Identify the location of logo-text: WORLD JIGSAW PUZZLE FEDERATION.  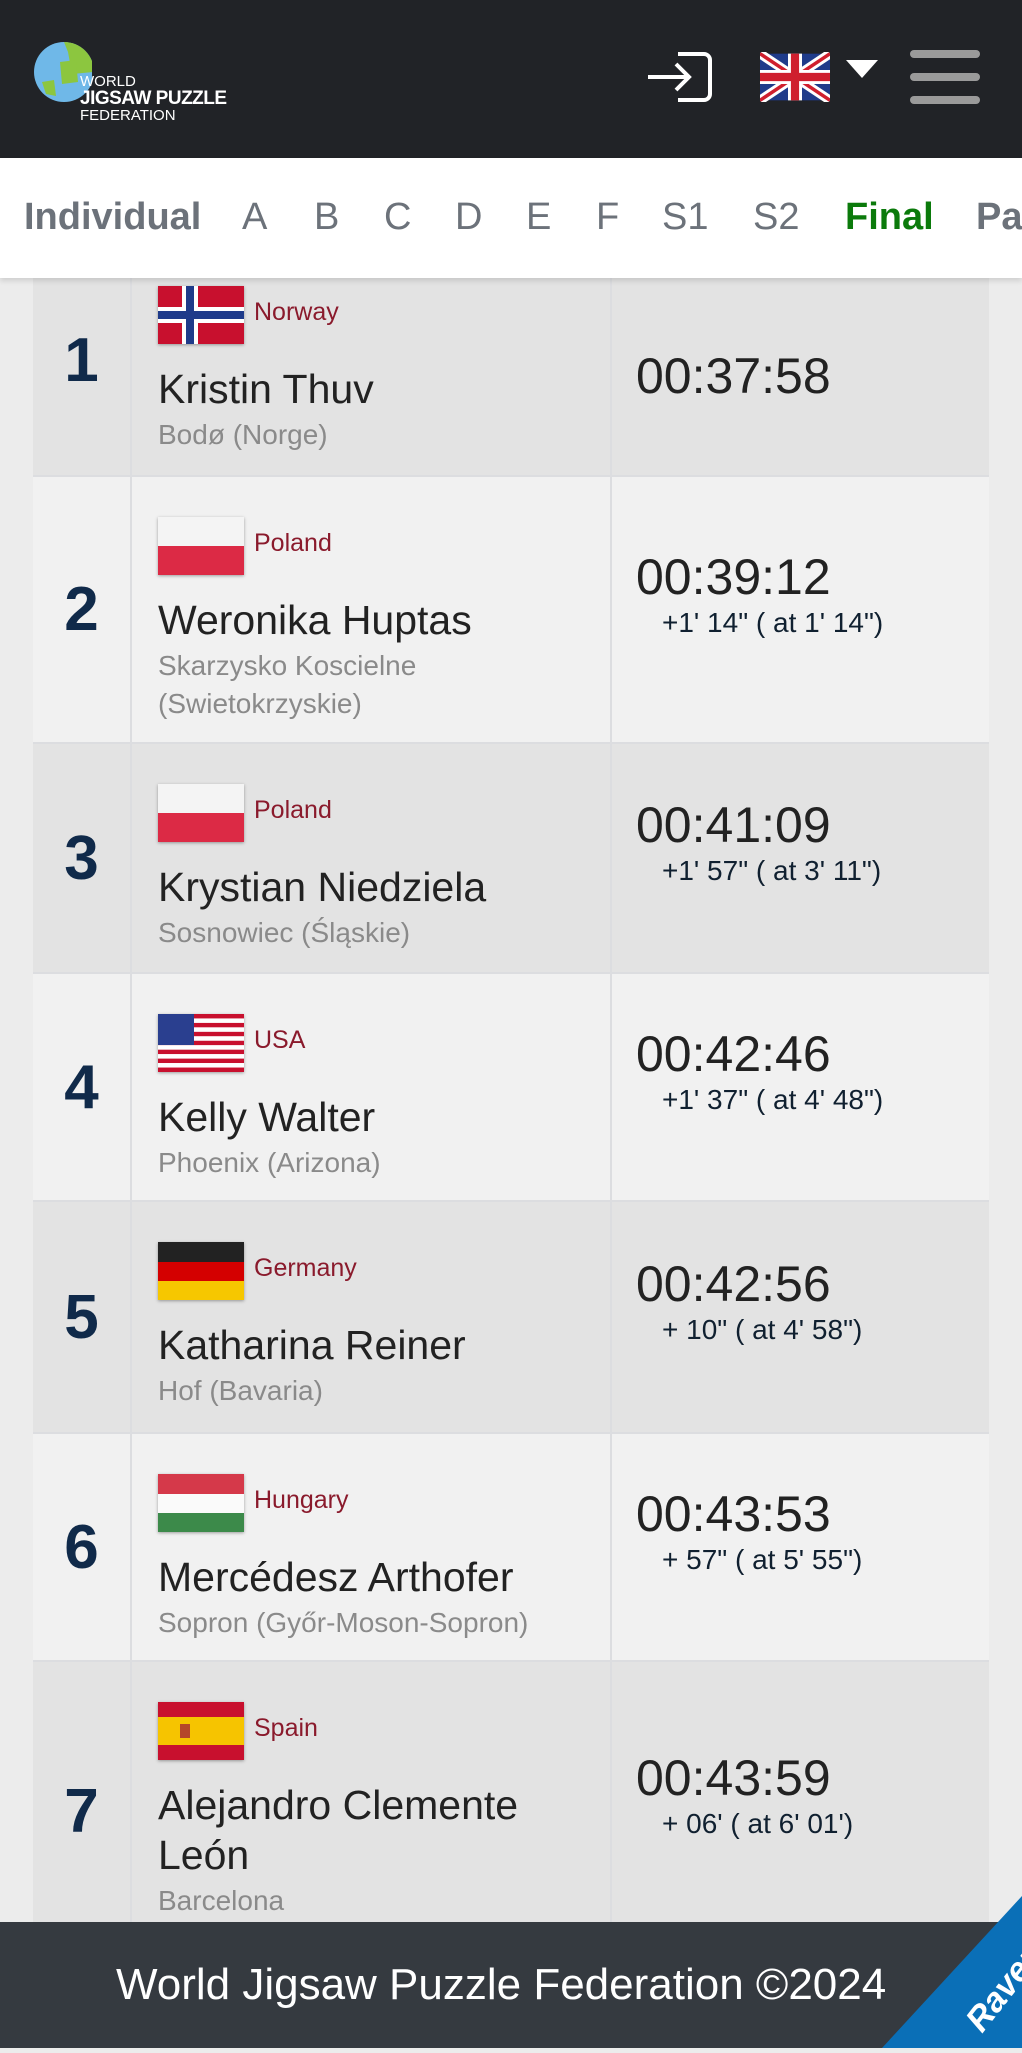
(153, 98).